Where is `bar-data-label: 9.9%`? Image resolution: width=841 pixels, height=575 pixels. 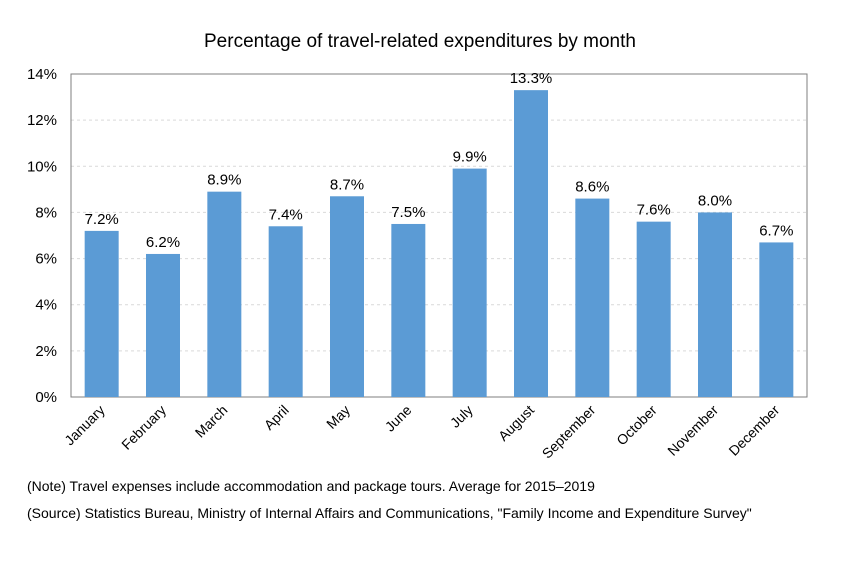 bar-data-label: 9.9% is located at coordinates (470, 157).